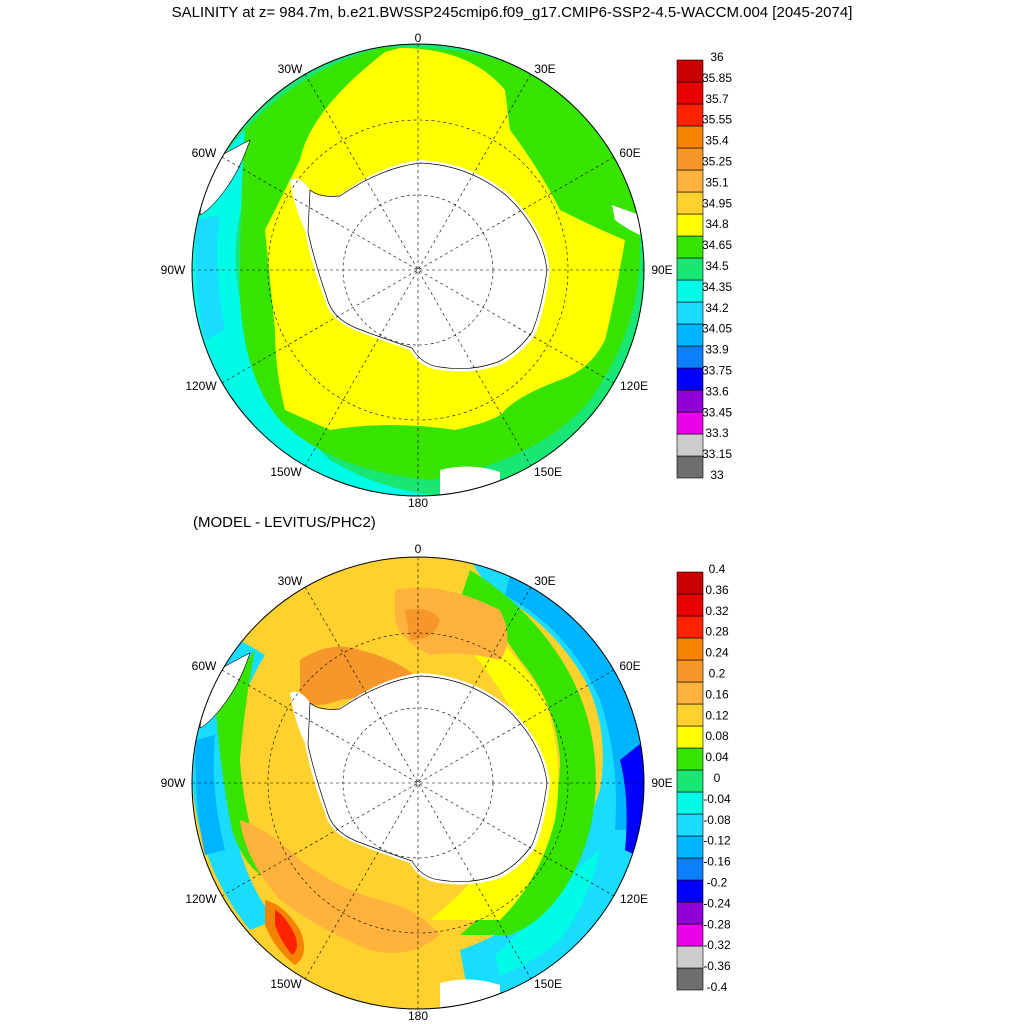 The image size is (1024, 1024). I want to click on lon-label-150e-bottom-map: 150E, so click(548, 984).